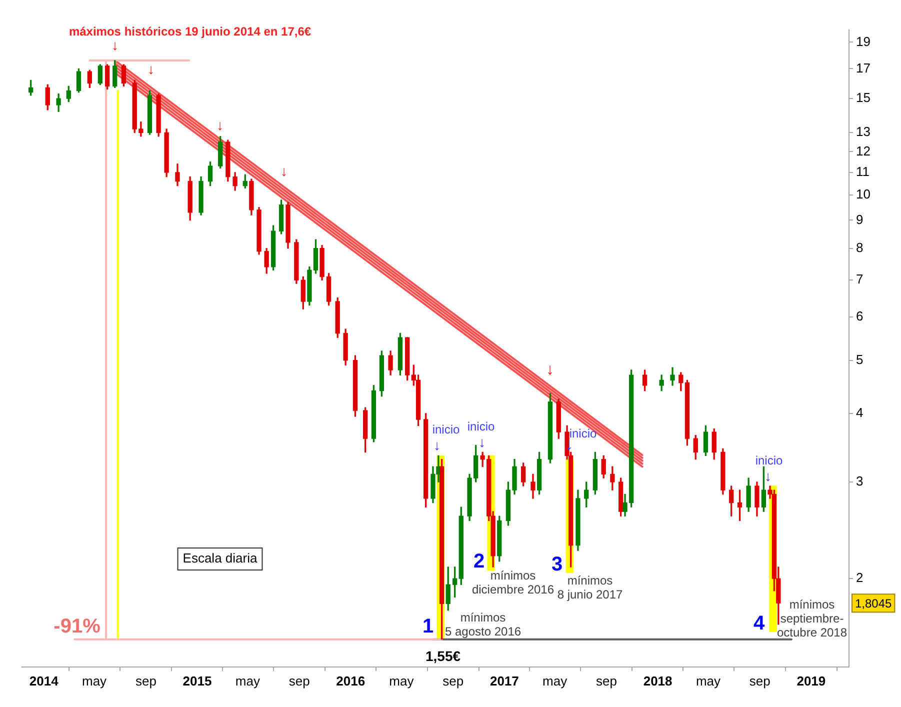 This screenshot has height=707, width=901. Describe the element at coordinates (860, 247) in the screenshot. I see `y-tick-label: 8` at that location.